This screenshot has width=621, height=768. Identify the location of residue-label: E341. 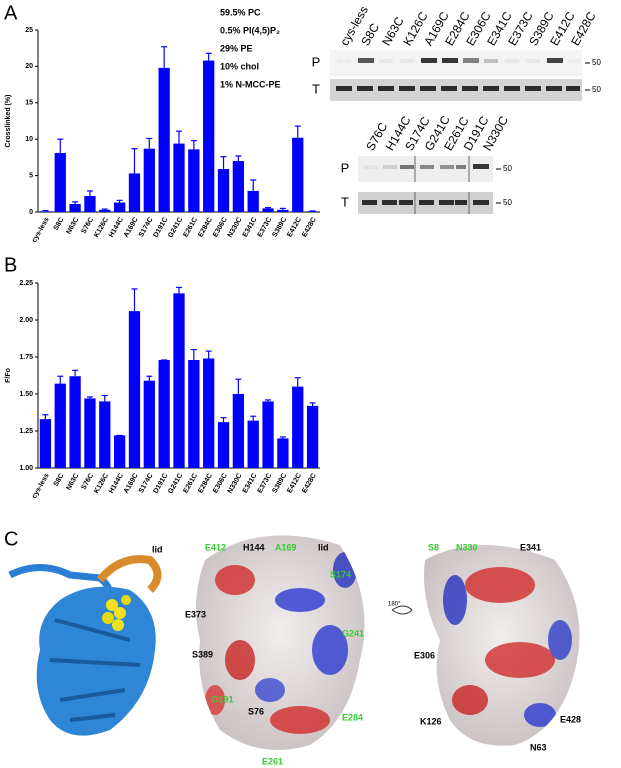
(530, 547).